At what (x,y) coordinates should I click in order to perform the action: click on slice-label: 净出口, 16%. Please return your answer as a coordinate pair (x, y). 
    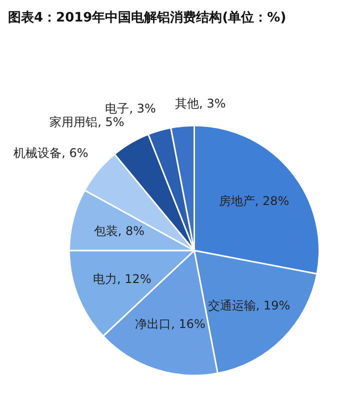
    Looking at the image, I should click on (170, 324).